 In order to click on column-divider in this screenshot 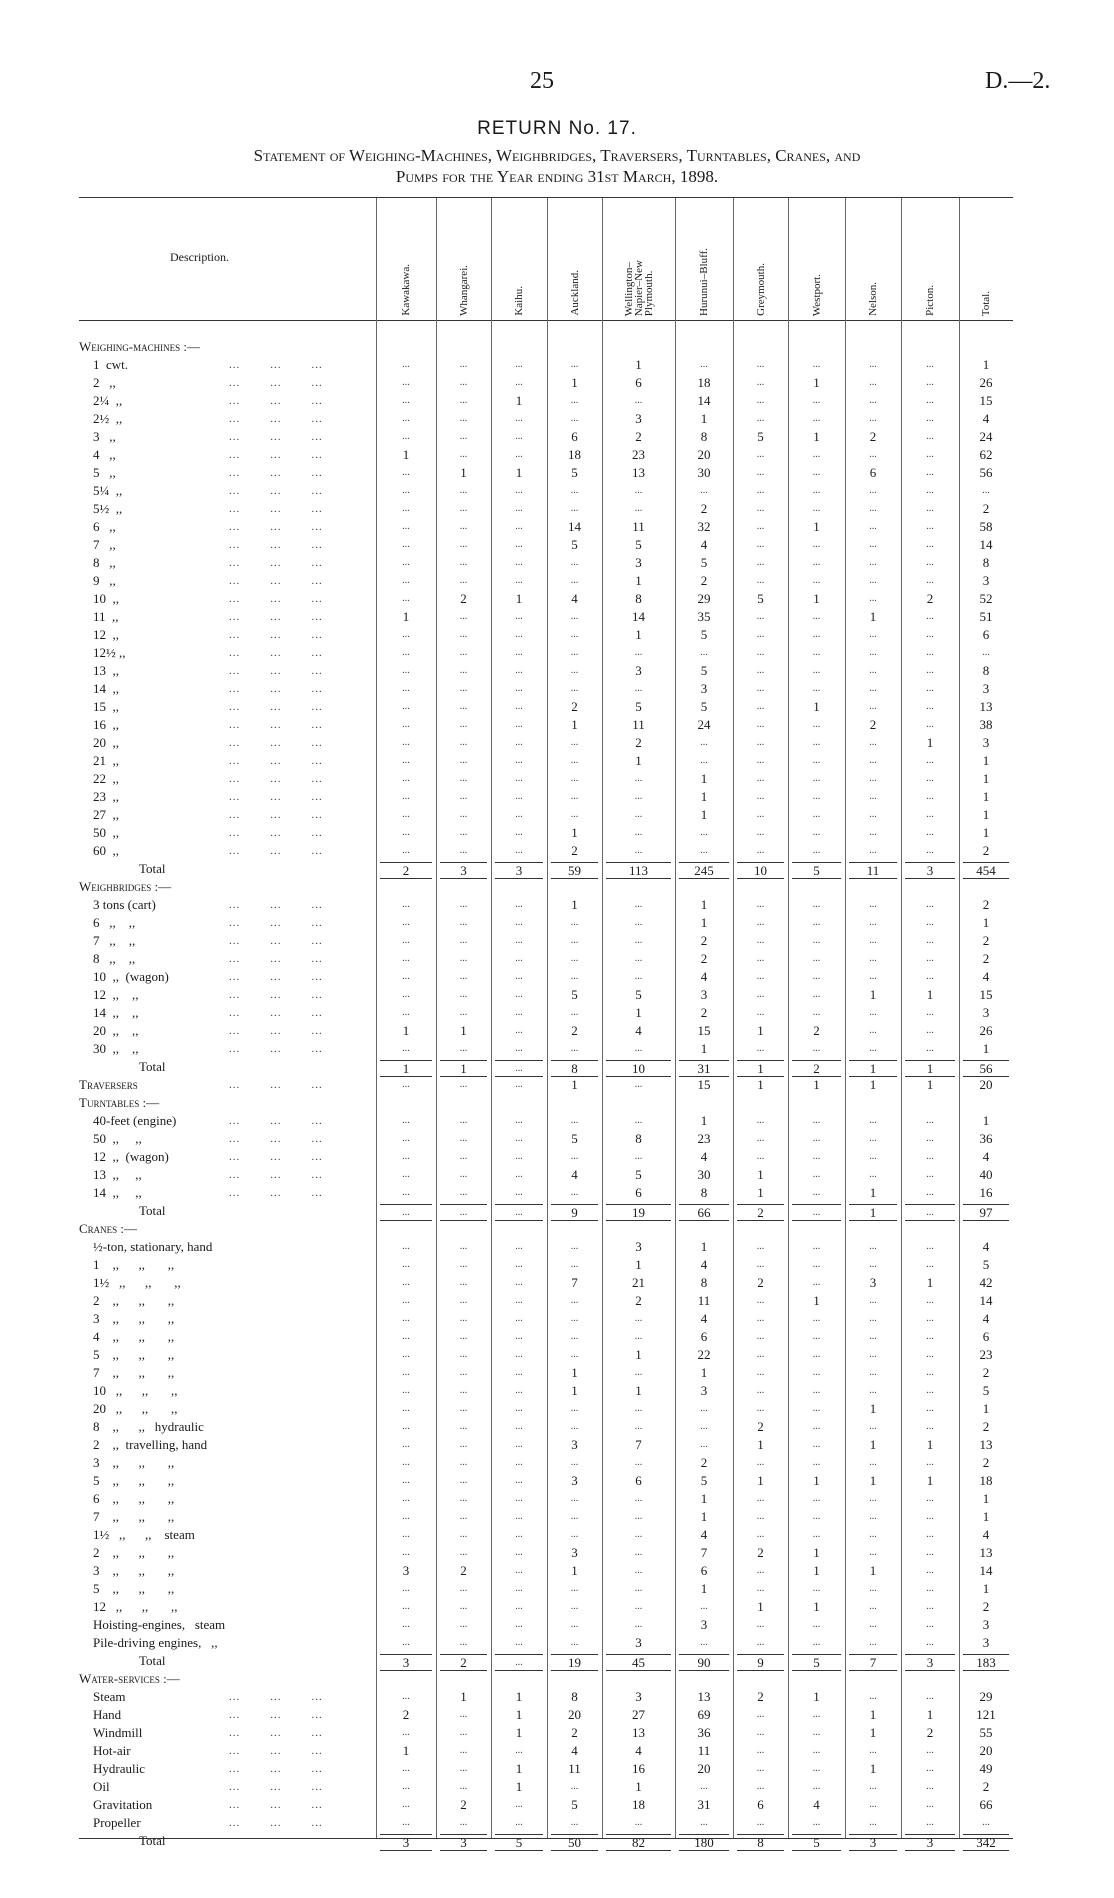, I will do `click(547, 1018)`.